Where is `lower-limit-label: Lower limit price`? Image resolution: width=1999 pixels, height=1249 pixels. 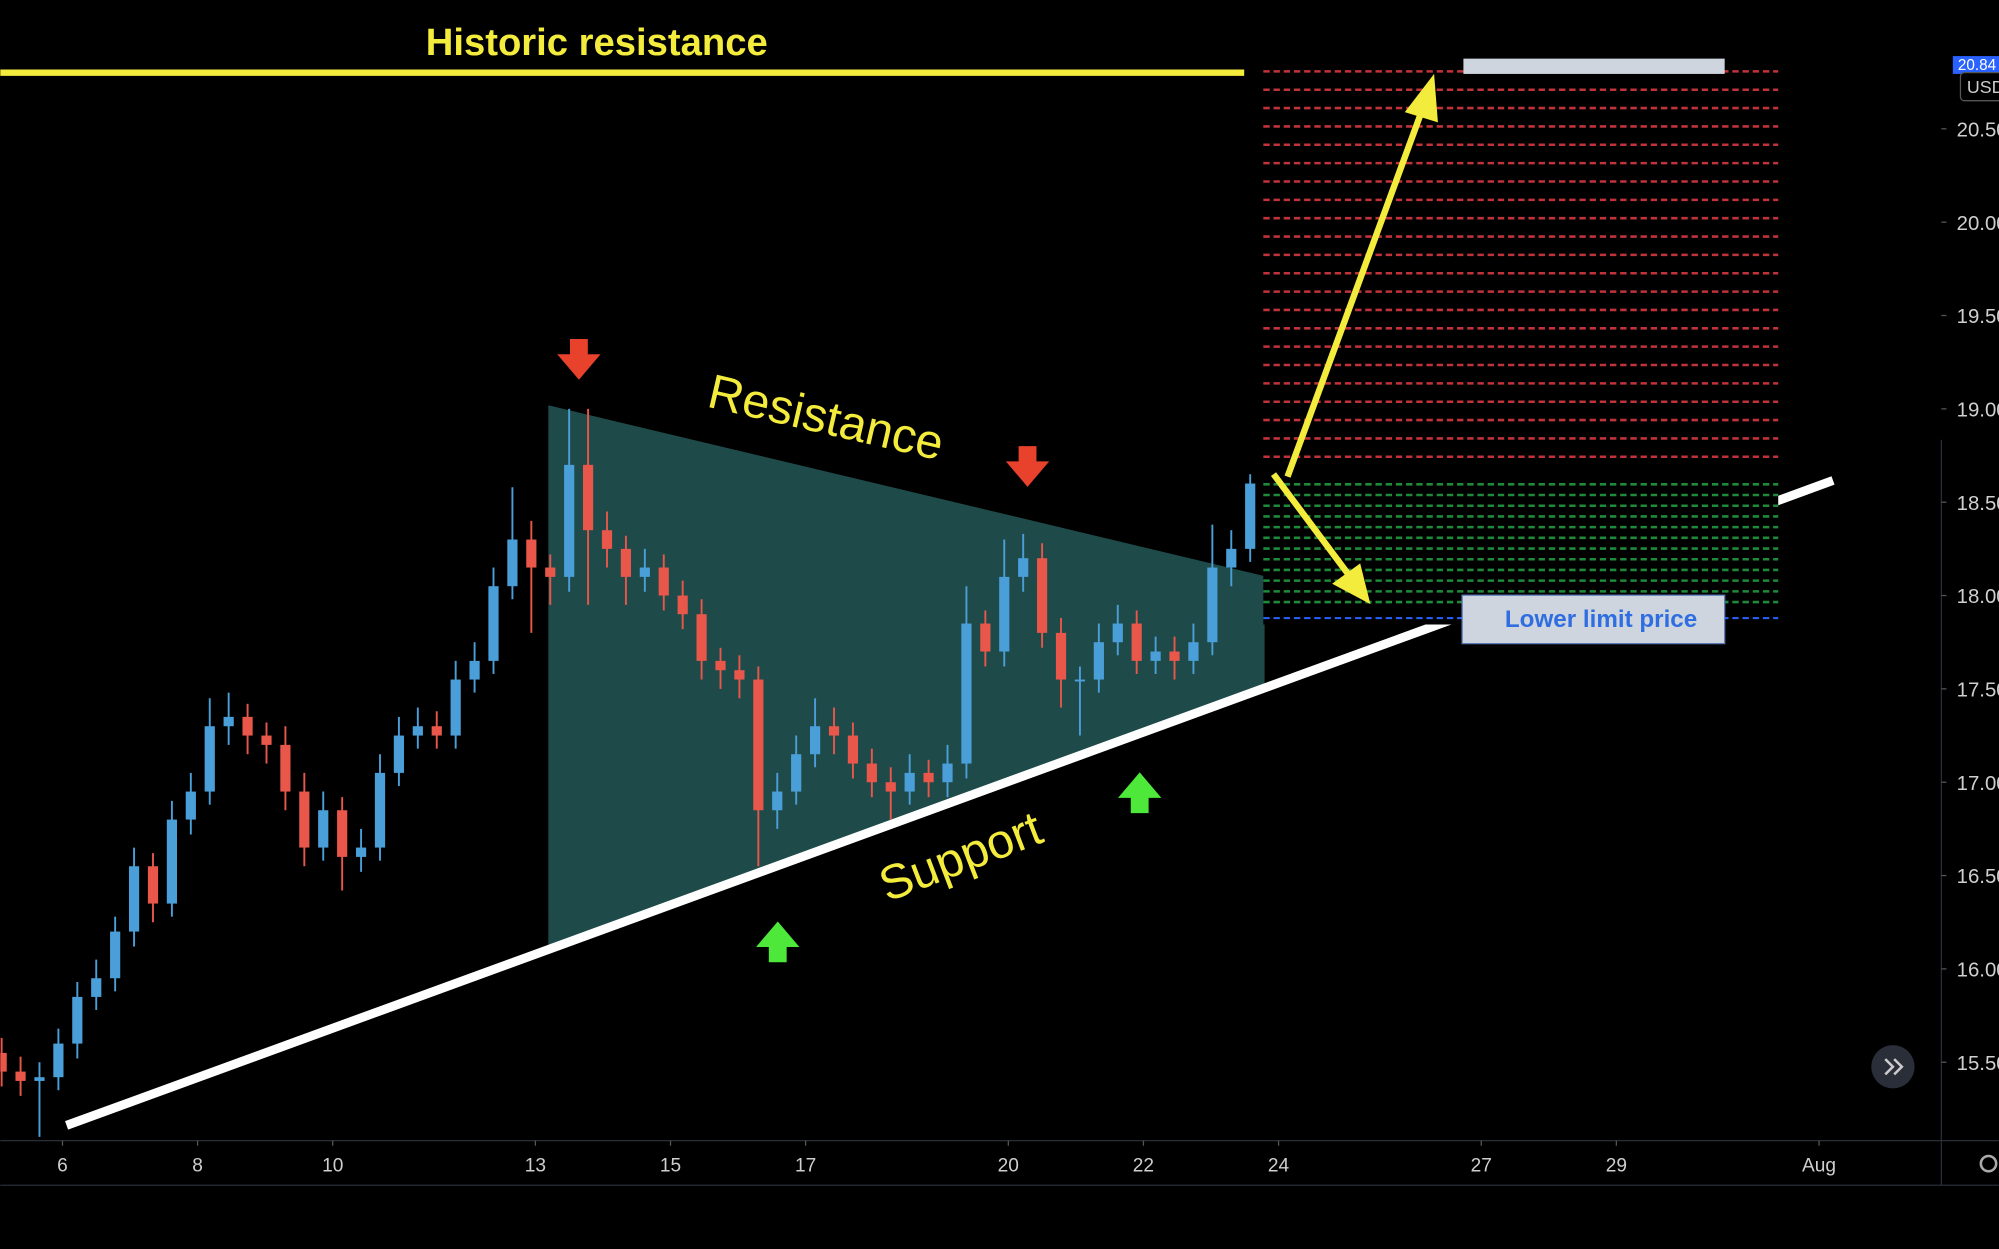 lower-limit-label: Lower limit price is located at coordinates (1601, 619).